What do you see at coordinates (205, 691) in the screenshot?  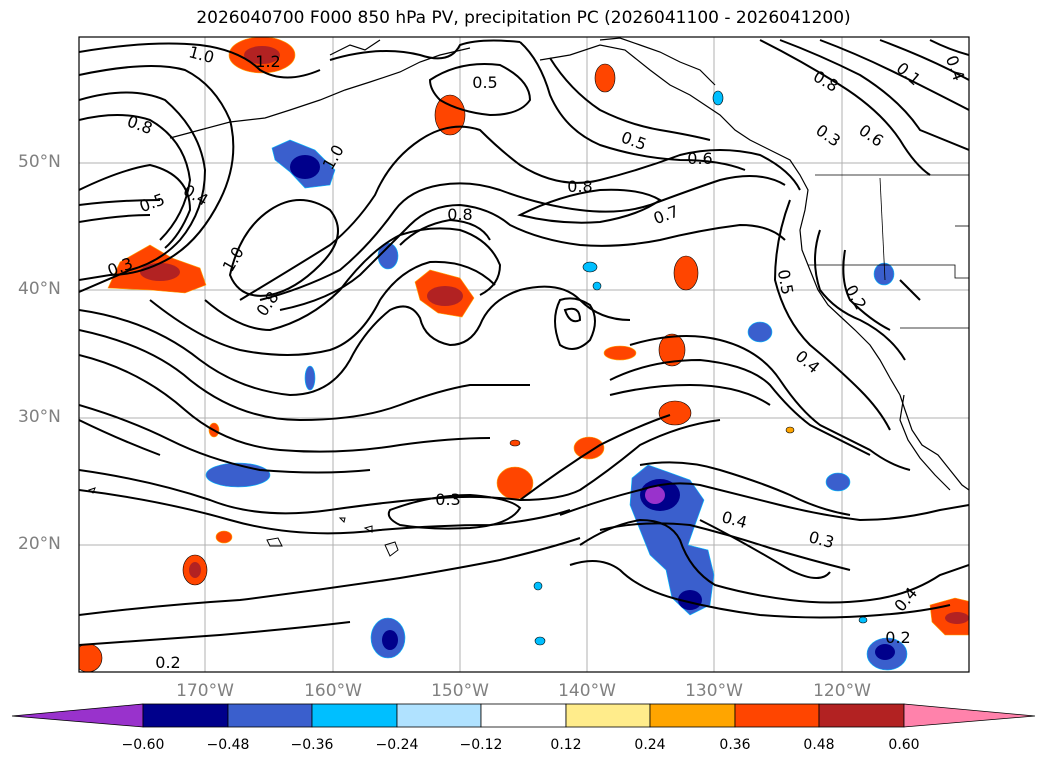 I see `lon-label: 170°W` at bounding box center [205, 691].